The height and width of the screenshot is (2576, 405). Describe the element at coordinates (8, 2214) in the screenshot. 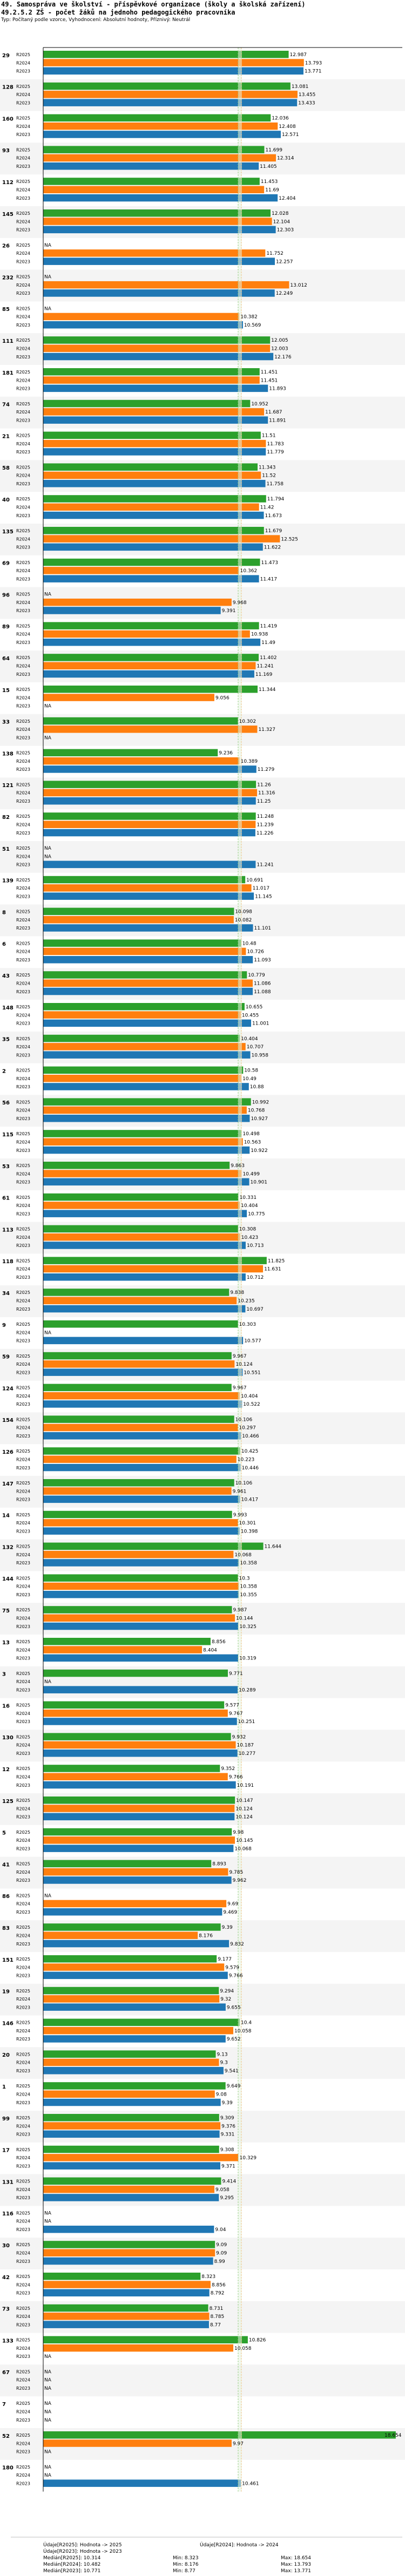

I see `group-label: 116` at that location.